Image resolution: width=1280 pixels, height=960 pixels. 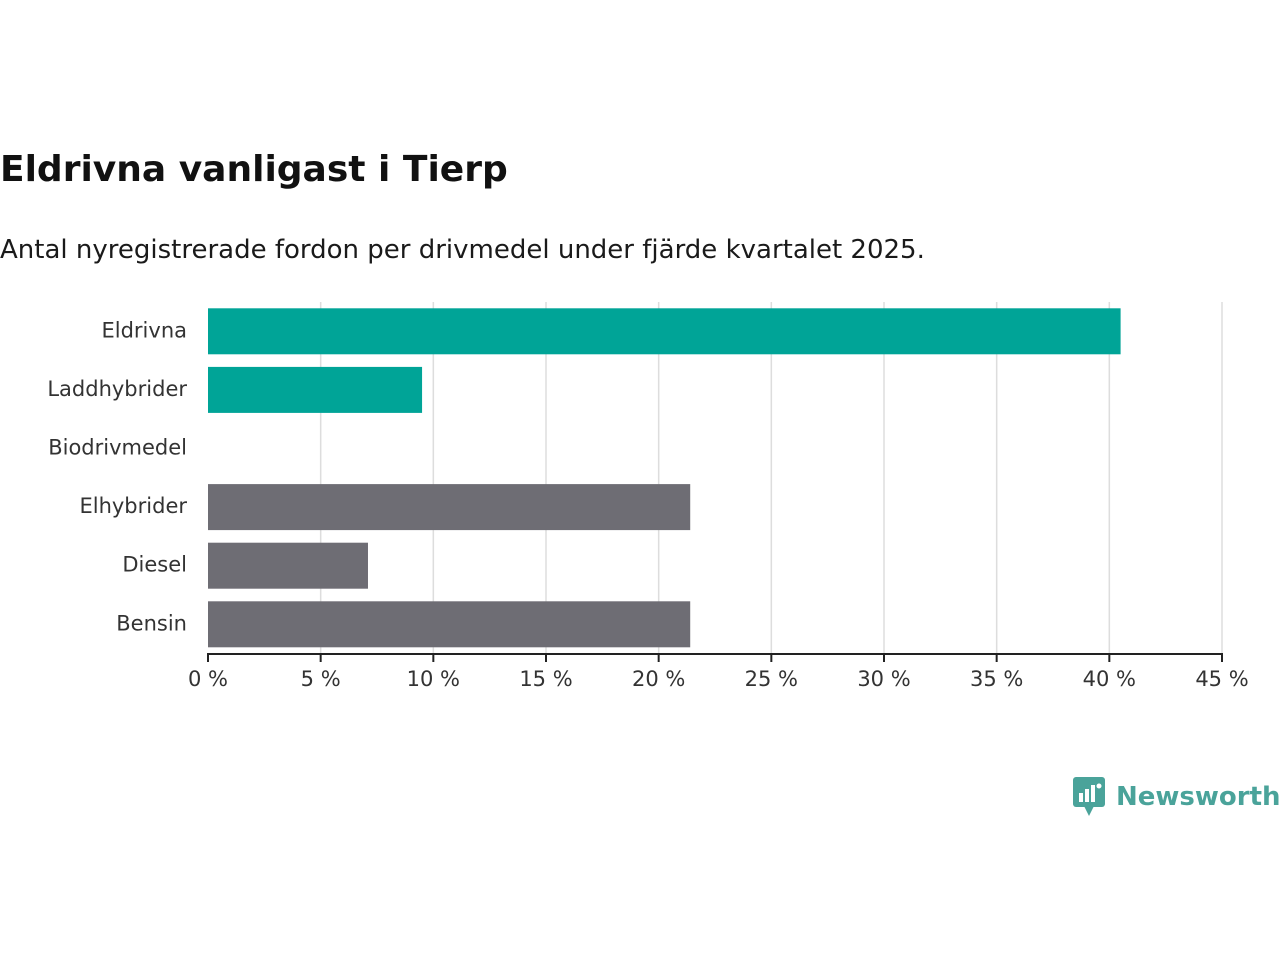 I want to click on bar-bensin, so click(x=449, y=624).